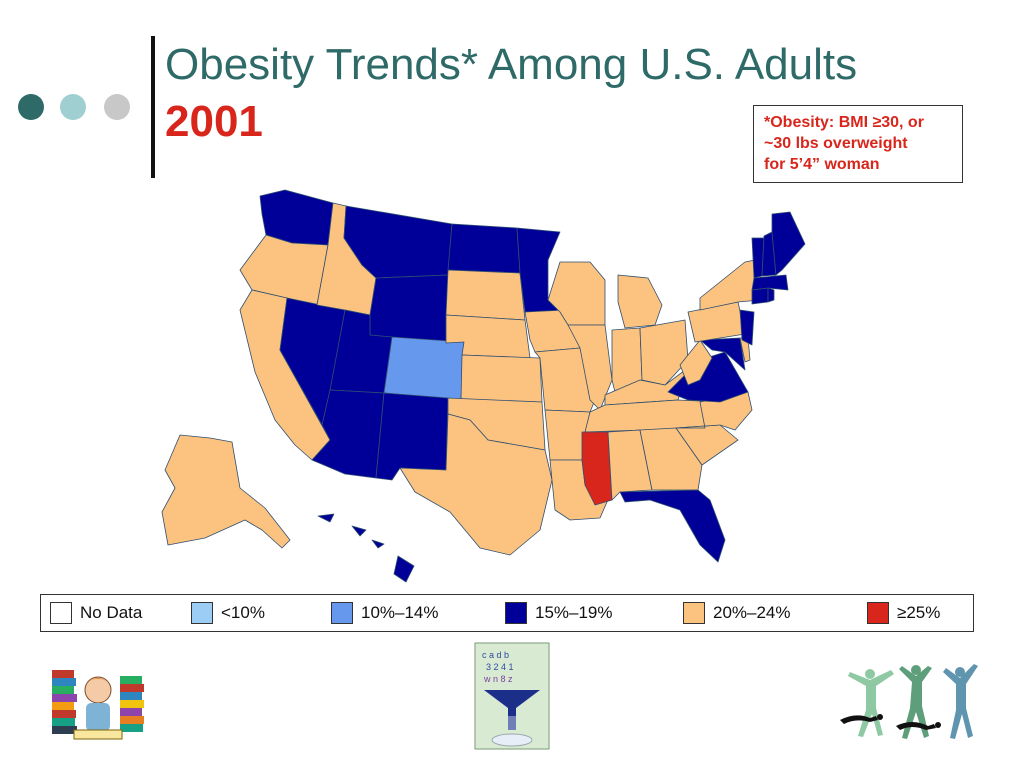  Describe the element at coordinates (640, 301) in the screenshot. I see `state-mi` at that location.